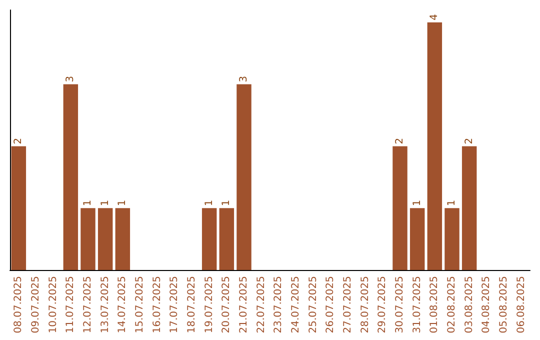 This screenshot has width=540, height=340. I want to click on x-tick-label: 18.07.2025, so click(192, 305).